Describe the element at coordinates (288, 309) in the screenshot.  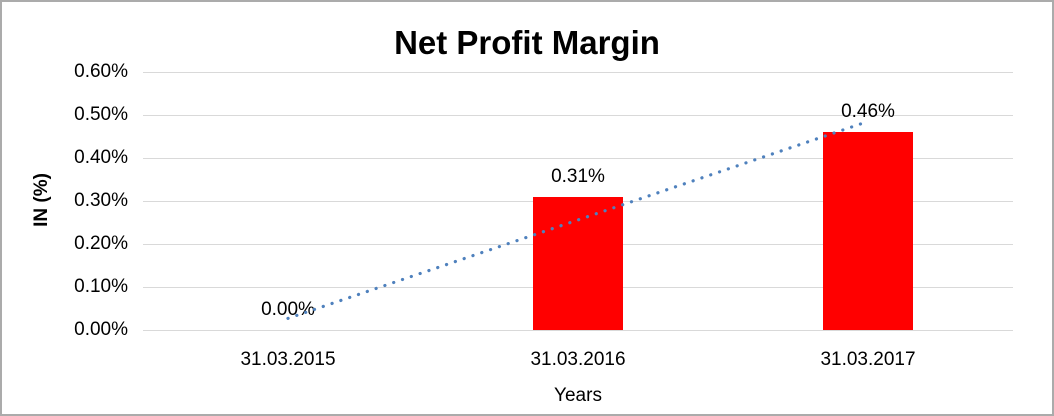
I see `bar-data-label: 0.00%` at that location.